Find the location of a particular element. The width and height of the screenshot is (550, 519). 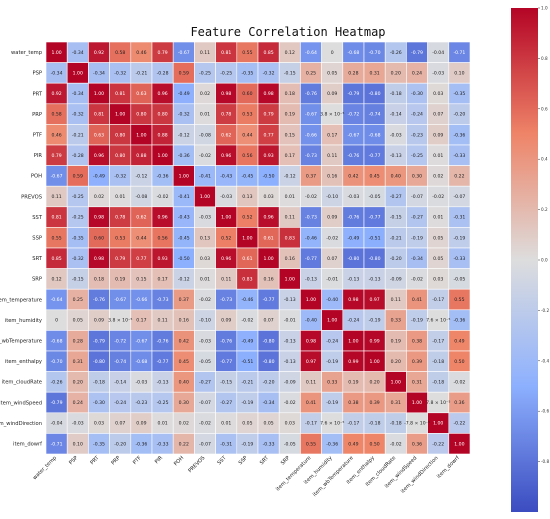

cell-value: -0.72 is located at coordinates (120, 341).